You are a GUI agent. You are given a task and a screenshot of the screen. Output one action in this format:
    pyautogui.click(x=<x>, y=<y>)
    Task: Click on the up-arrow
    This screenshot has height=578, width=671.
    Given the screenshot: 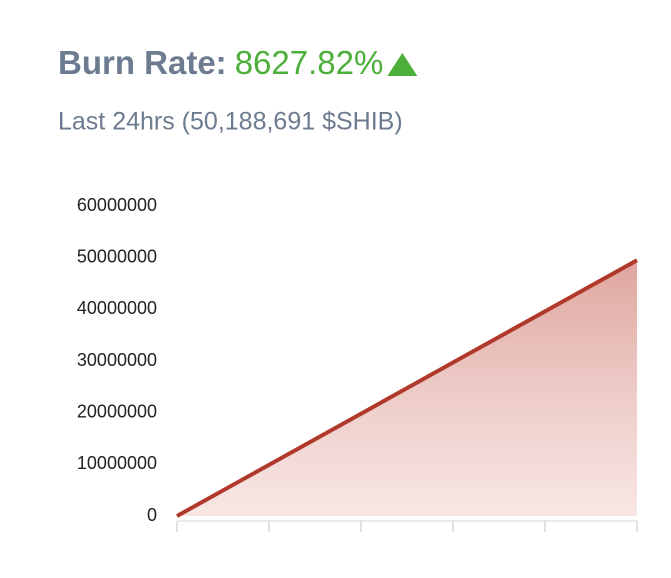 What is the action you would take?
    pyautogui.click(x=402, y=64)
    